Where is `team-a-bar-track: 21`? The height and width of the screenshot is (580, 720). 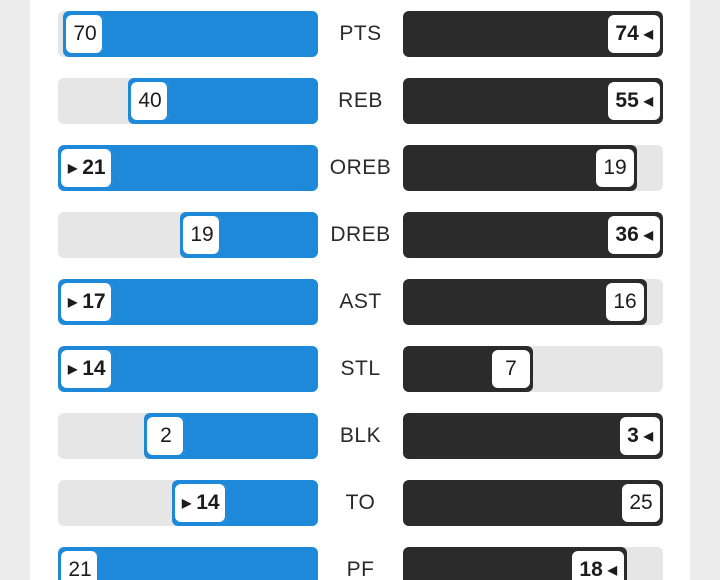
team-a-bar-track: 21 is located at coordinates (188, 563).